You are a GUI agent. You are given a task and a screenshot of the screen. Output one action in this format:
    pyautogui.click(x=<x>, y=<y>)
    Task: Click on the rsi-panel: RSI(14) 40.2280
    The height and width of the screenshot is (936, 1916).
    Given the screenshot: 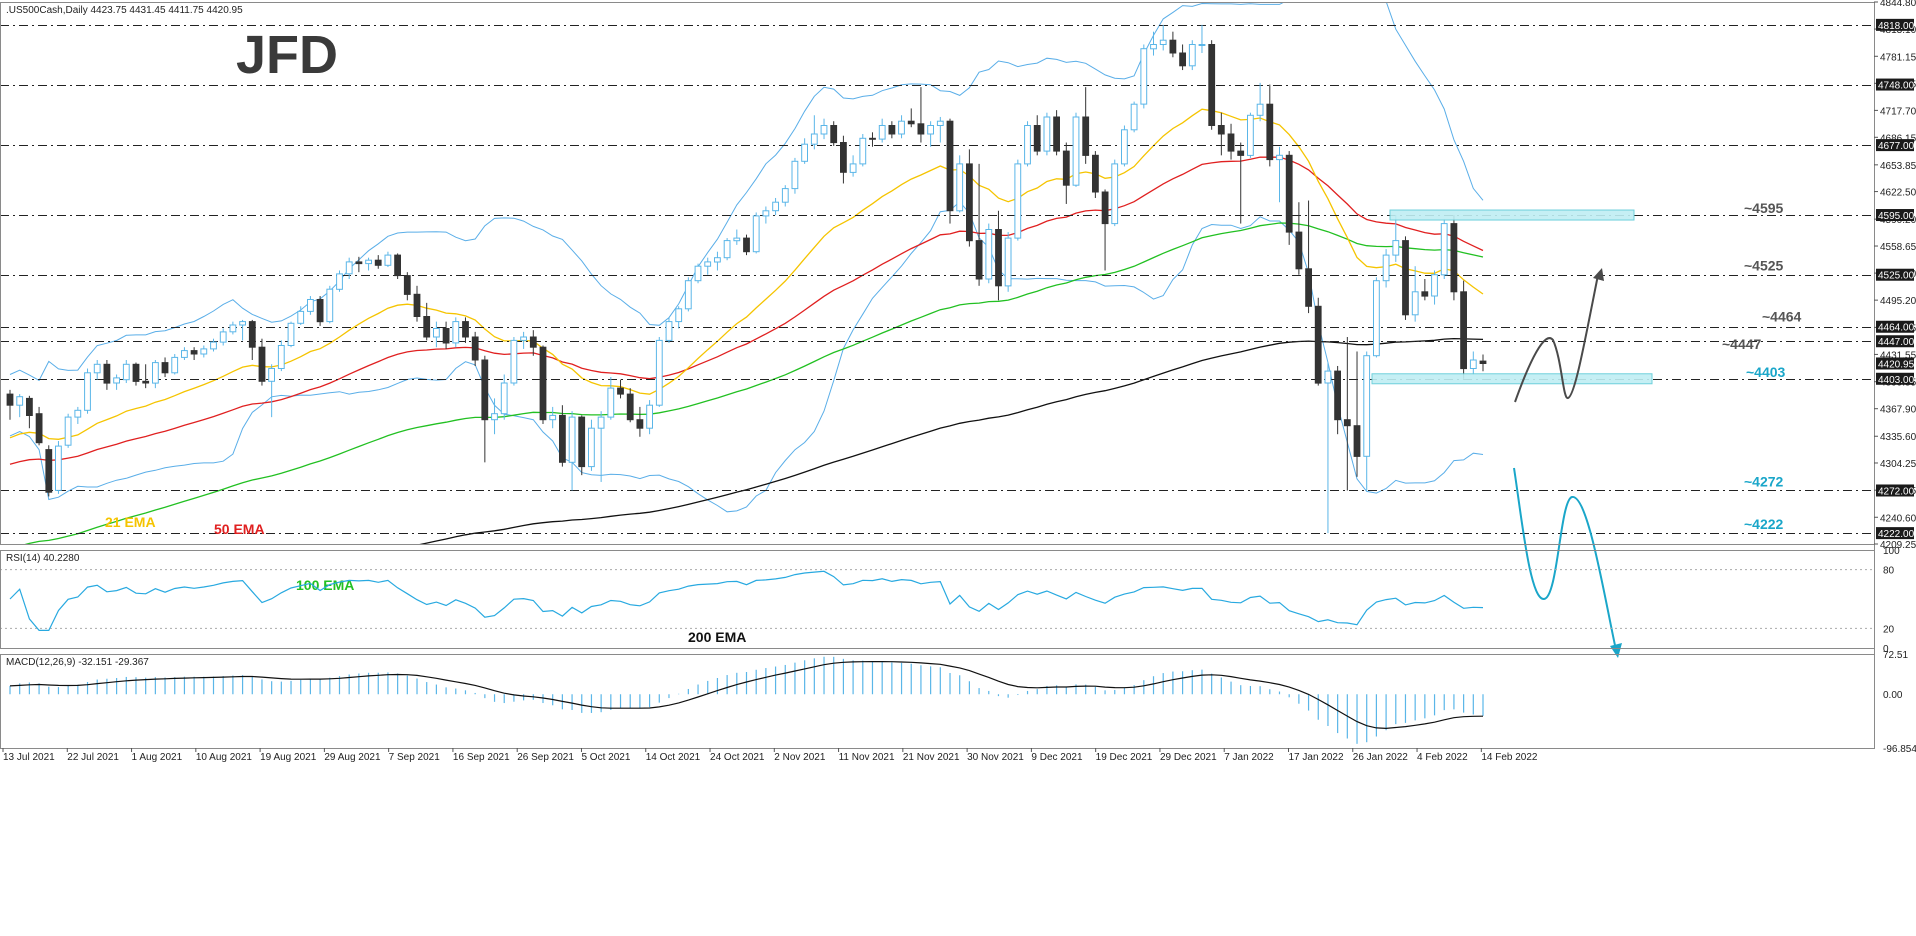 What is the action you would take?
    pyautogui.click(x=937, y=592)
    